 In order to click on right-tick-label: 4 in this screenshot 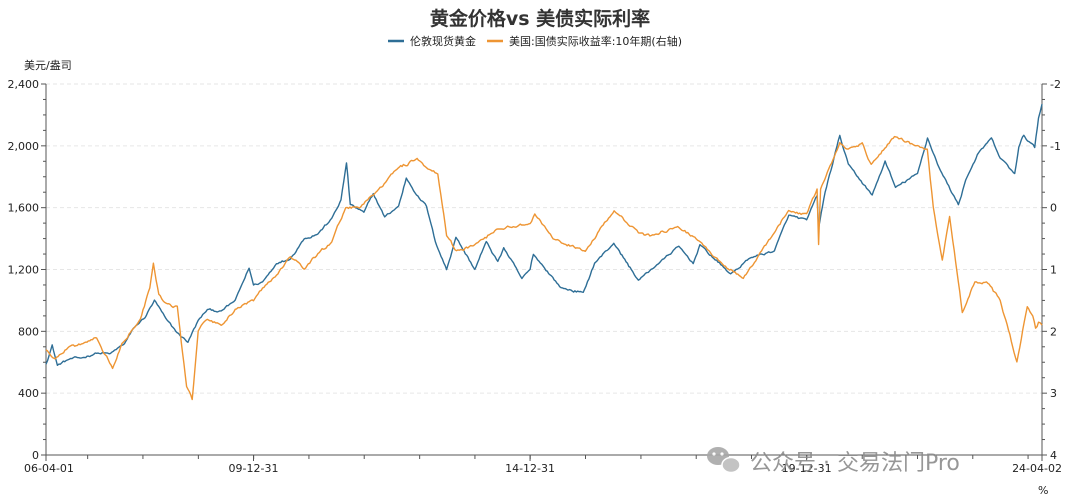, I will do `click(1053, 455)`.